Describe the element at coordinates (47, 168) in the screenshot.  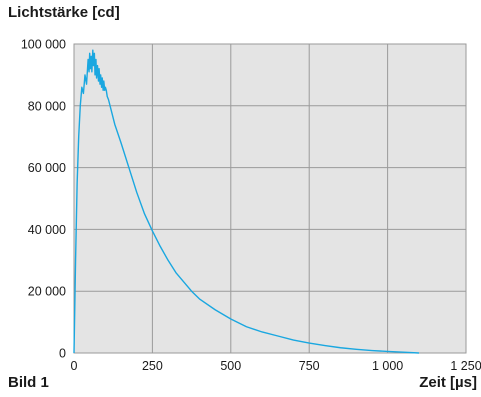
I see `y-tick-label: 60 000` at that location.